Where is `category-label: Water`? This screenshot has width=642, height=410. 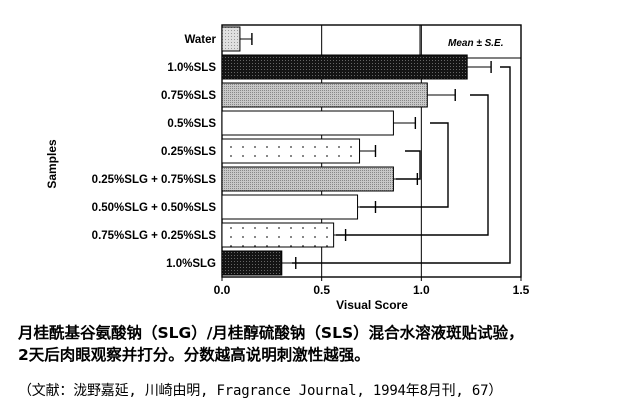 category-label: Water is located at coordinates (200, 40).